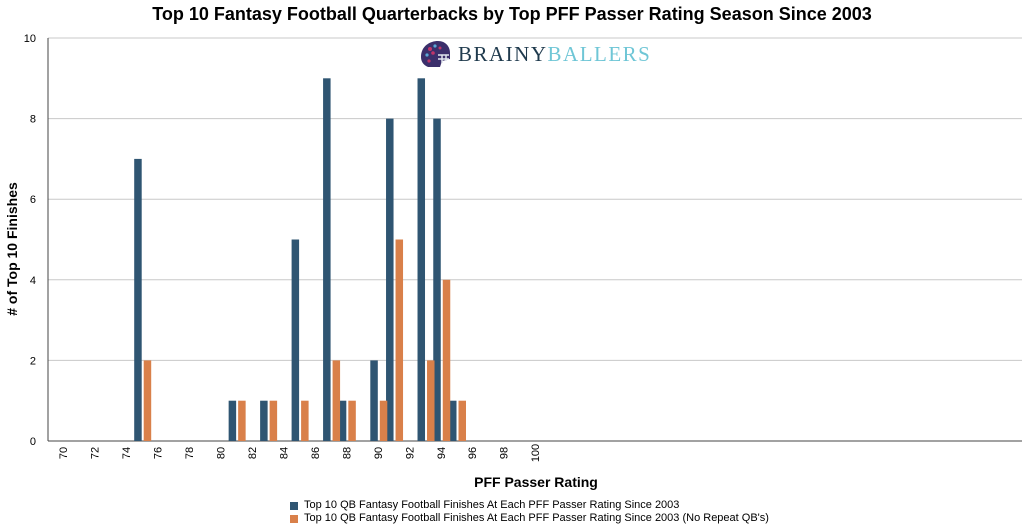 The width and height of the screenshot is (1024, 528). I want to click on y-axis-label-wrap: # of Top 10 Finishes, so click(12, 249).